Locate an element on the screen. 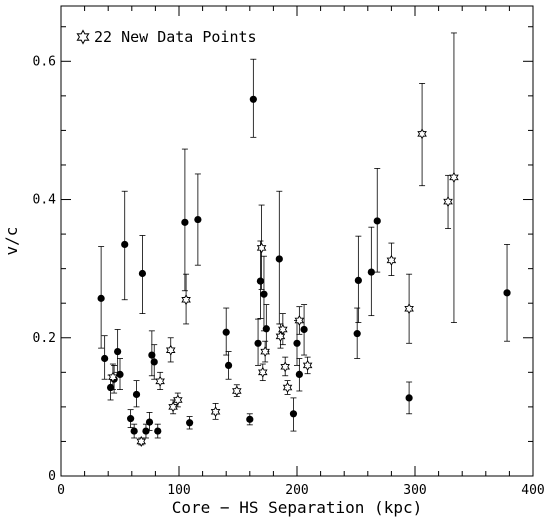  y-tick-label: 0 is located at coordinates (52, 476).